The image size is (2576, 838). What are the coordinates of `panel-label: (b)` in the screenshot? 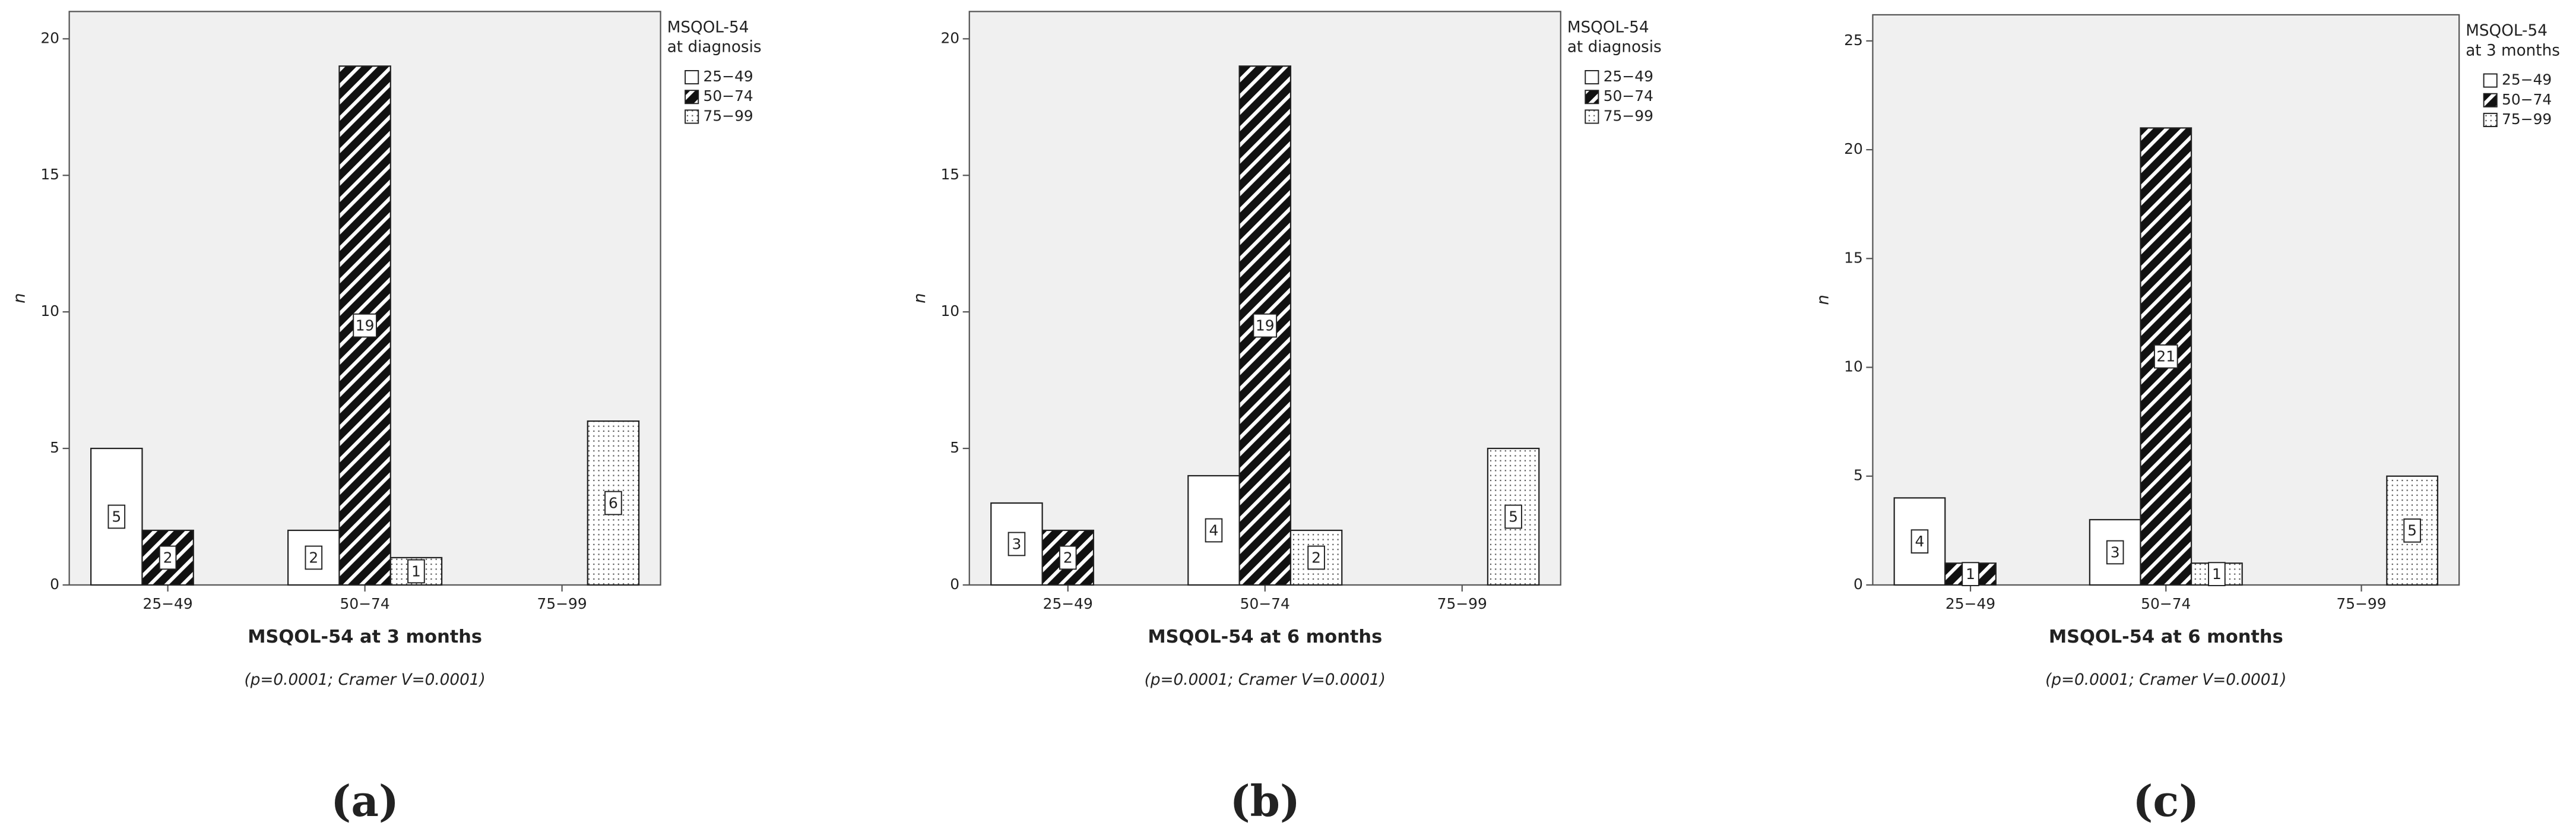 It's located at (1265, 801).